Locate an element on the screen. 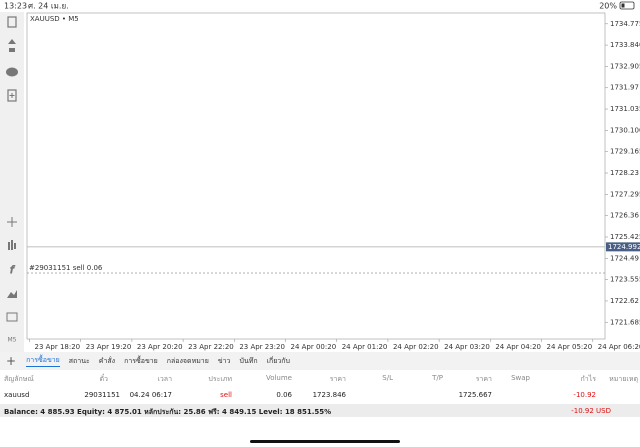  icon-m5: M5 is located at coordinates (12, 340).